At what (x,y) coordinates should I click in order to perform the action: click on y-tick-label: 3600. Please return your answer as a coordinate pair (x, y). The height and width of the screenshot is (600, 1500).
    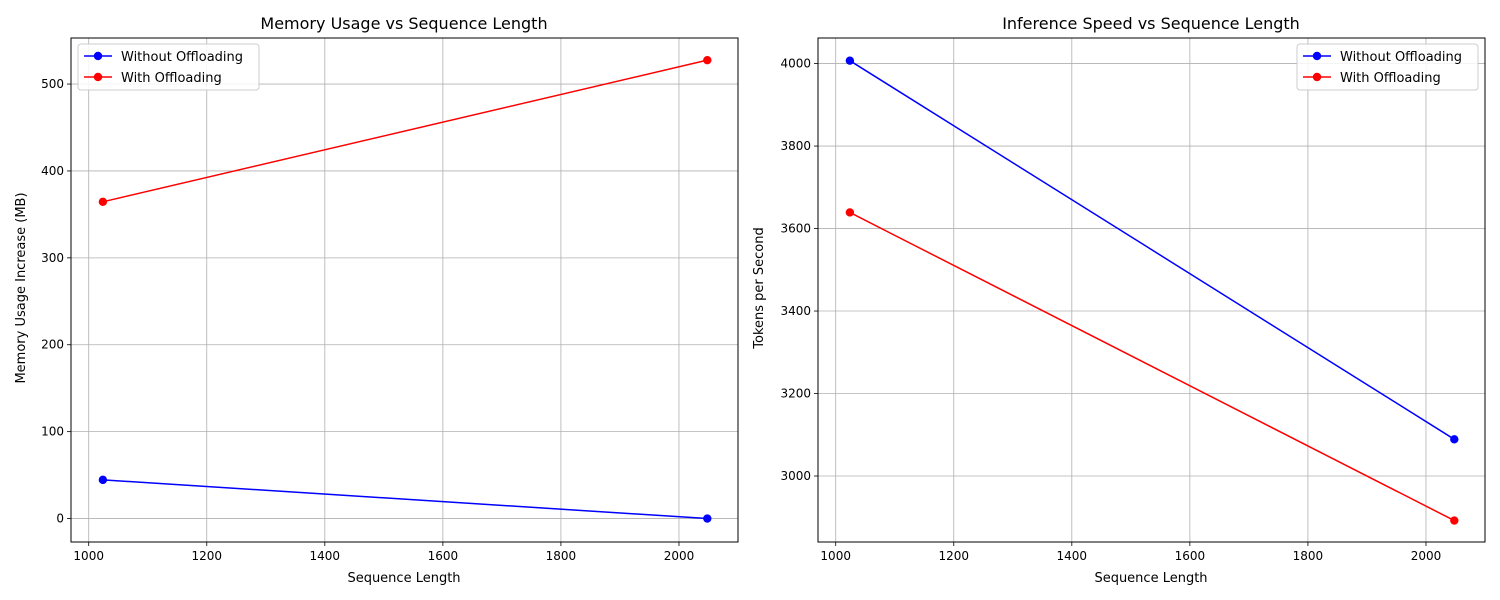
    Looking at the image, I should click on (795, 229).